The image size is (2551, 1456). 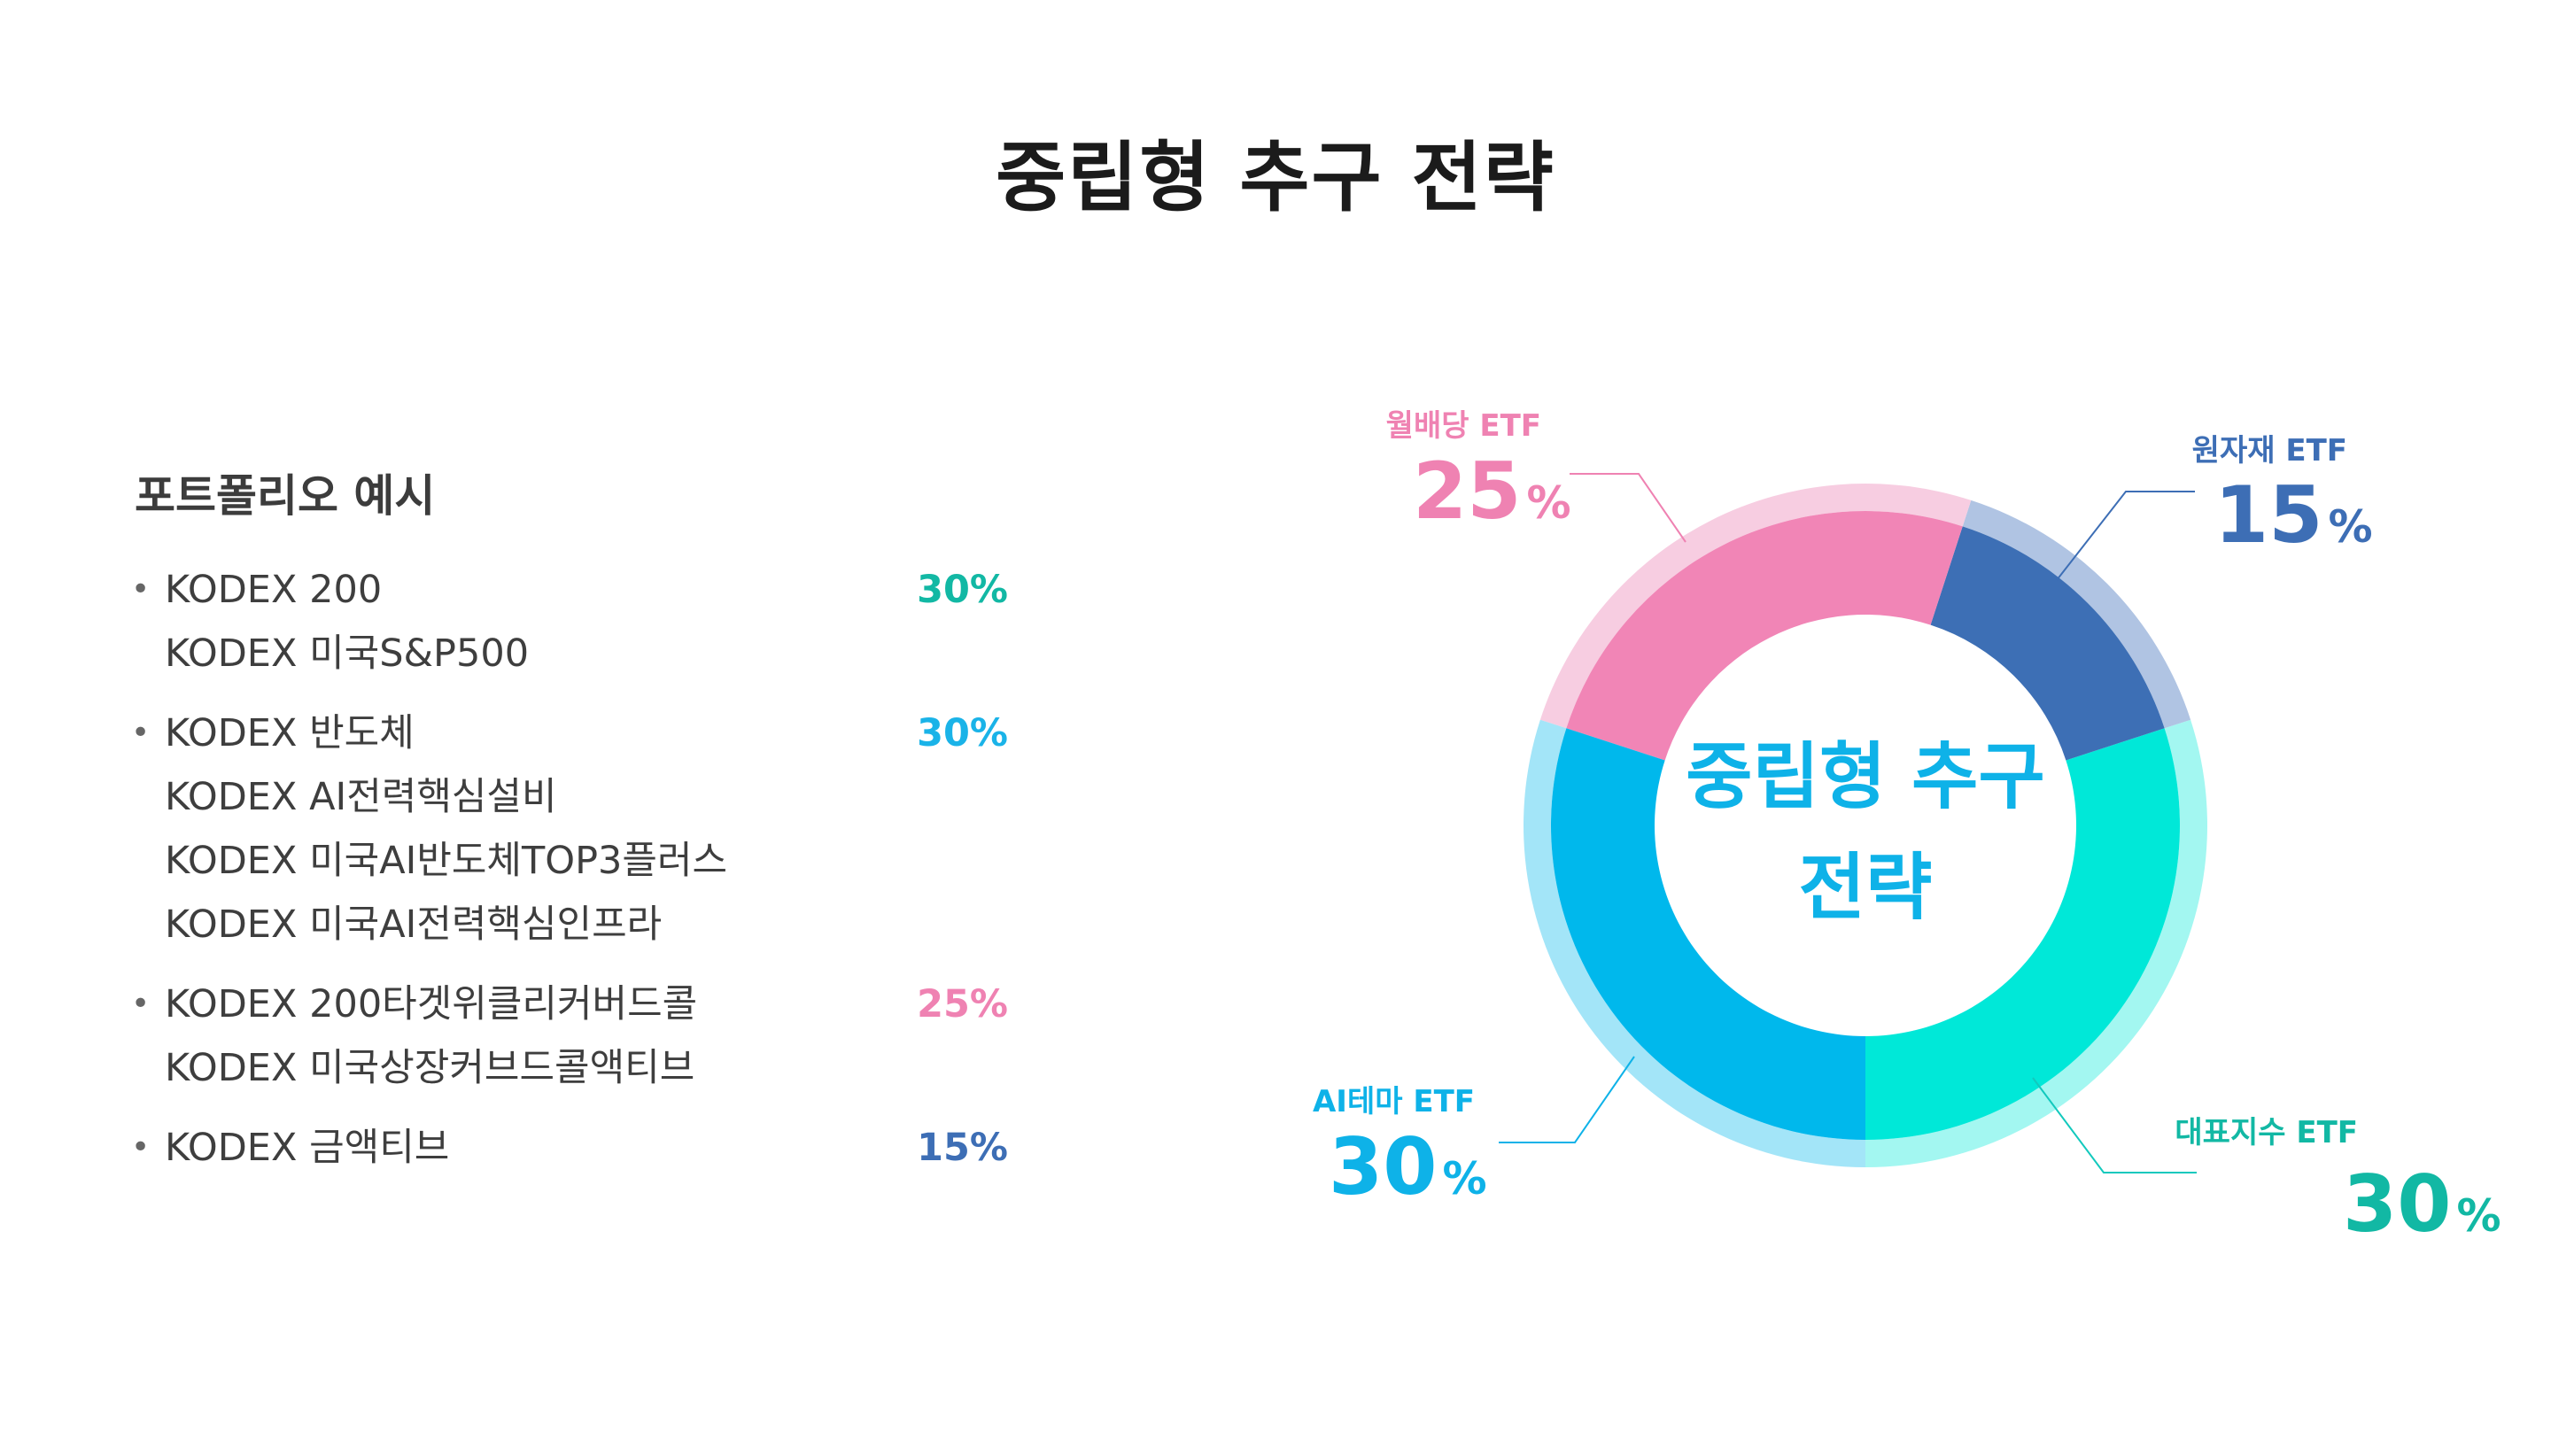 I want to click on fund-name: KODEX 200, so click(x=274, y=590).